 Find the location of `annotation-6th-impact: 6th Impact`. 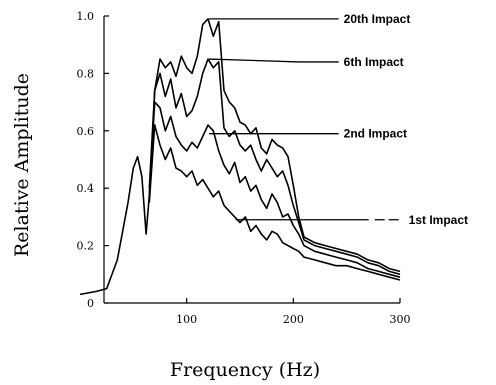

annotation-6th-impact: 6th Impact is located at coordinates (374, 62).